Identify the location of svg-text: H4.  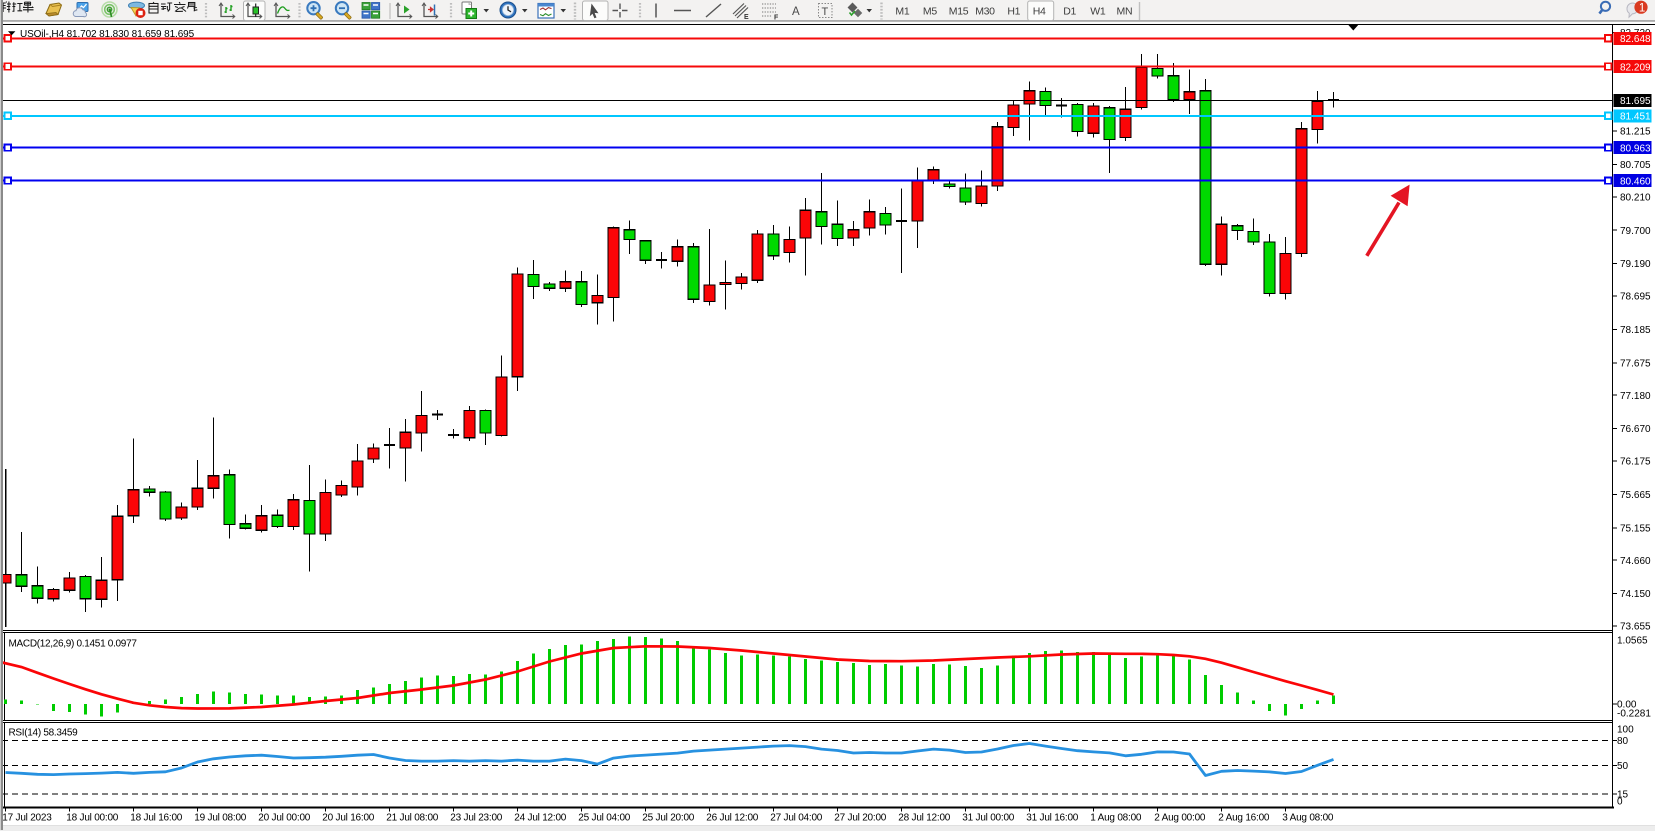
(1039, 12).